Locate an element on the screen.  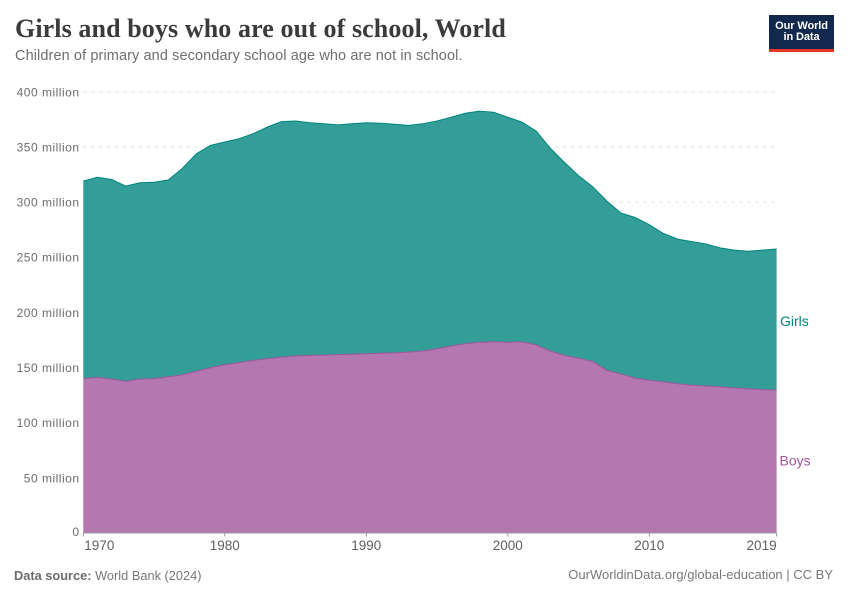
svg-text: 300 million is located at coordinates (48, 203).